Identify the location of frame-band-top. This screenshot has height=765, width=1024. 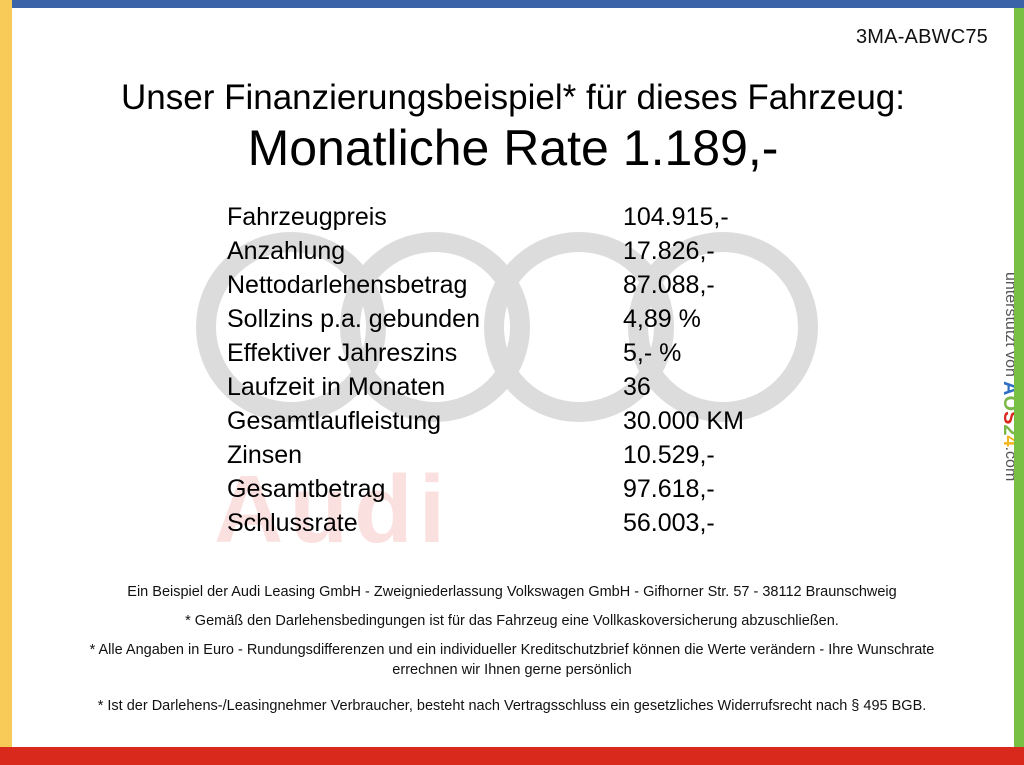
(512, 4).